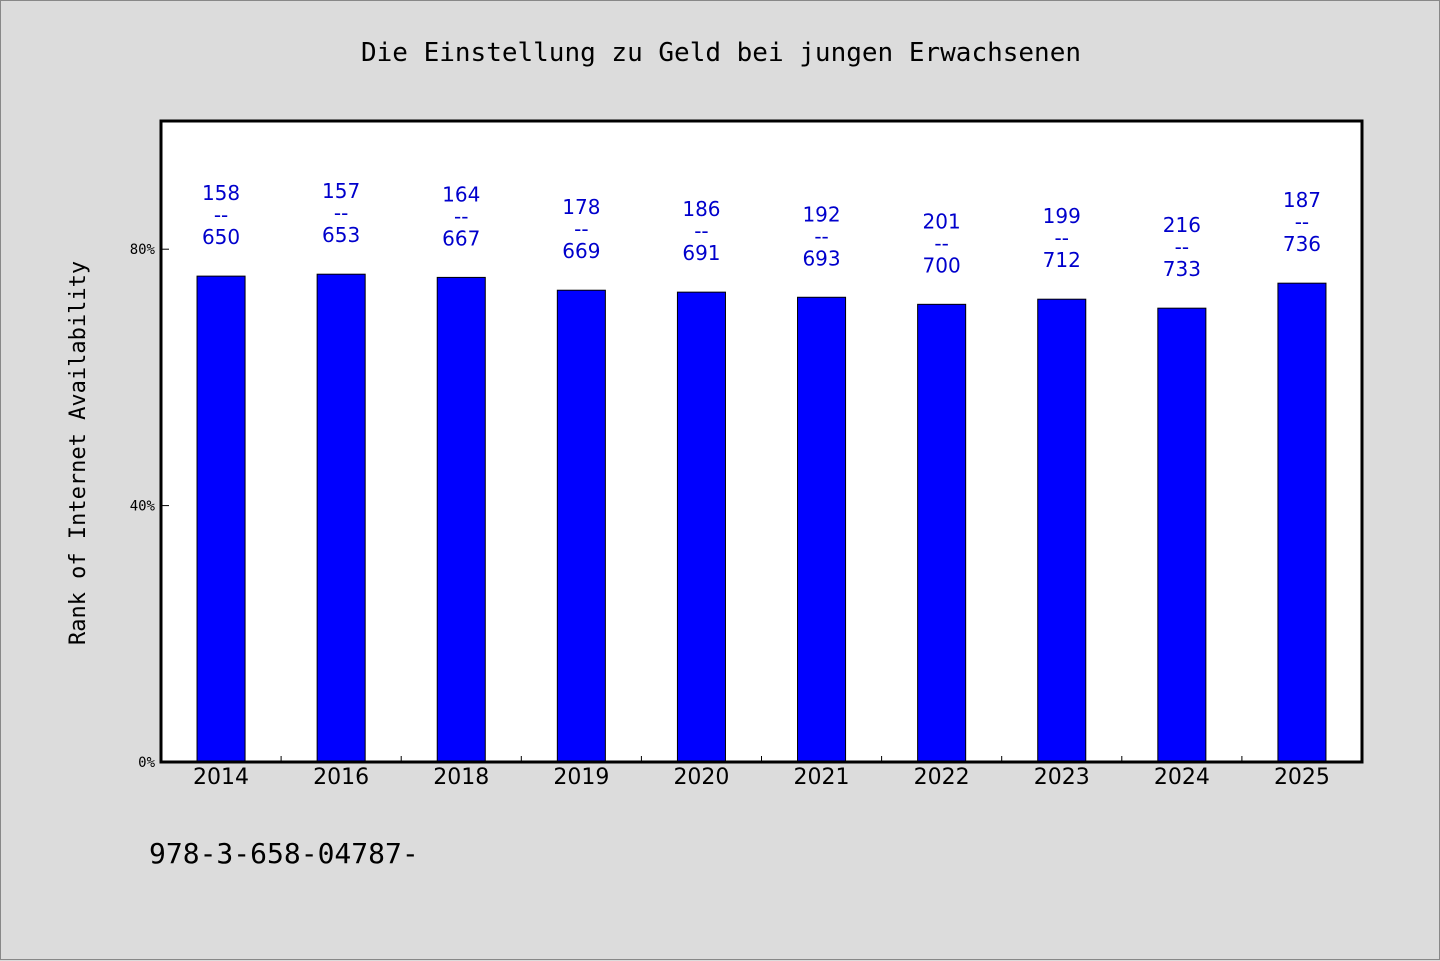  Describe the element at coordinates (581, 251) in the screenshot. I see `data-label-bottom: 669` at that location.